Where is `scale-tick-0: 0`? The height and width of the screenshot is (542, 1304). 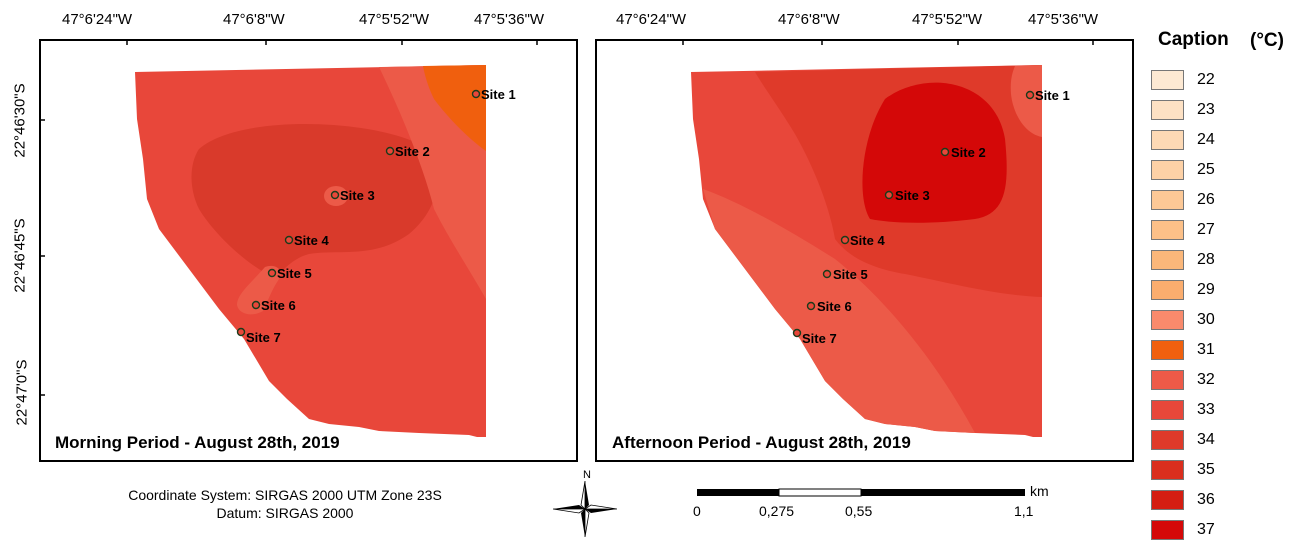 scale-tick-0: 0 is located at coordinates (697, 511).